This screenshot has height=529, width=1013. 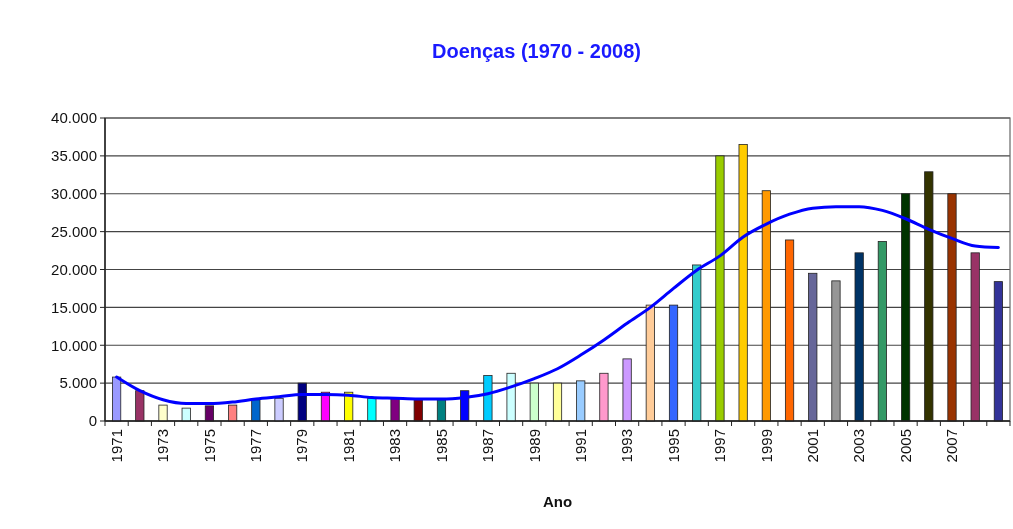 What do you see at coordinates (256, 446) in the screenshot?
I see `x-tick-label: 1977` at bounding box center [256, 446].